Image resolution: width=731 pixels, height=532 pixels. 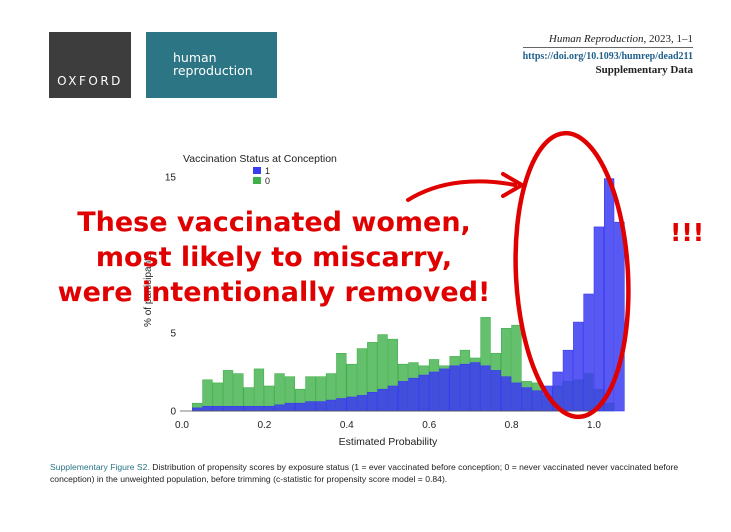 What do you see at coordinates (607, 47) in the screenshot?
I see `journal-rule` at bounding box center [607, 47].